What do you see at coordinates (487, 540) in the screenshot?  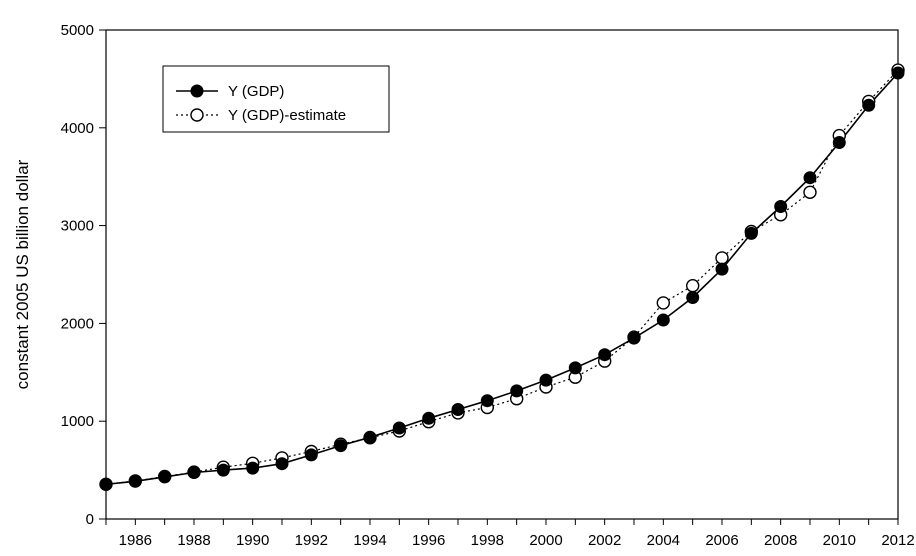 I see `x-tick-label: 1998` at bounding box center [487, 540].